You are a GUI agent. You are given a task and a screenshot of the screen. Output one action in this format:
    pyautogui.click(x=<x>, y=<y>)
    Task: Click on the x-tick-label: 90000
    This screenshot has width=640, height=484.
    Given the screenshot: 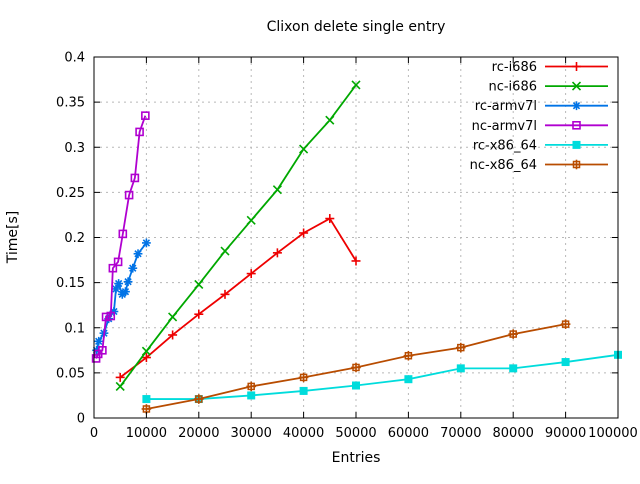 What is the action you would take?
    pyautogui.click(x=565, y=433)
    